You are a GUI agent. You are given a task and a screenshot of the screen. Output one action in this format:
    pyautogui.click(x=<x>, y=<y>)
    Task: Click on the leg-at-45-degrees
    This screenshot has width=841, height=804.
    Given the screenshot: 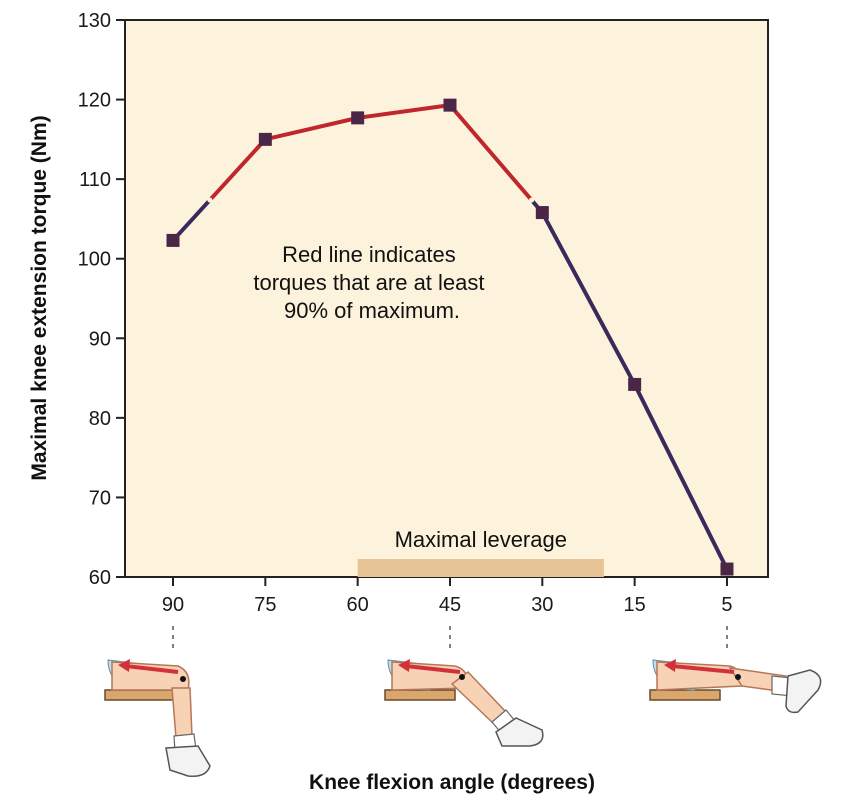 What is the action you would take?
    pyautogui.click(x=464, y=703)
    